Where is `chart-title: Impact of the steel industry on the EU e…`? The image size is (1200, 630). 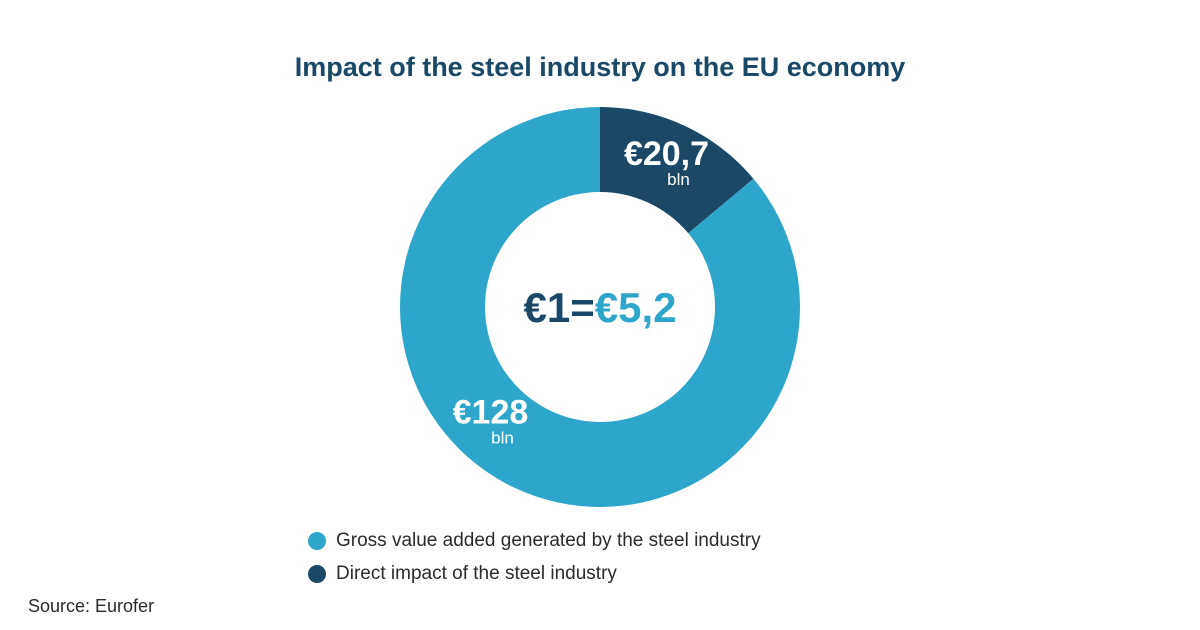 chart-title: Impact of the steel industry on the EU e… is located at coordinates (600, 67).